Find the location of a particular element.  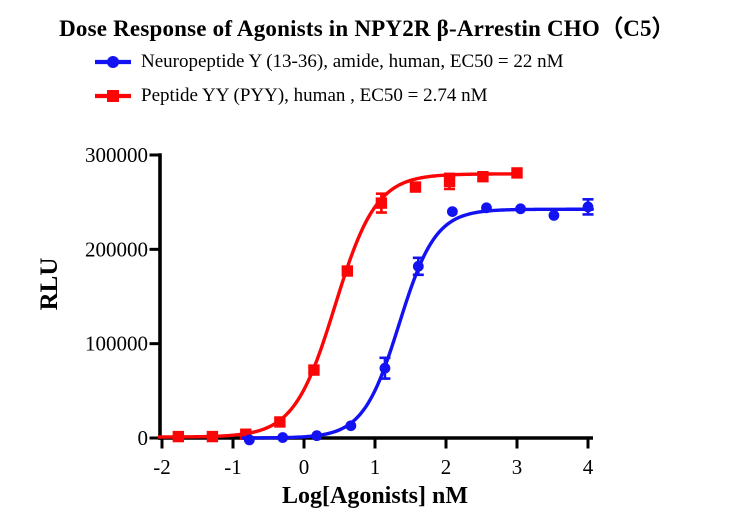

x-tick-label: -1 is located at coordinates (233, 467).